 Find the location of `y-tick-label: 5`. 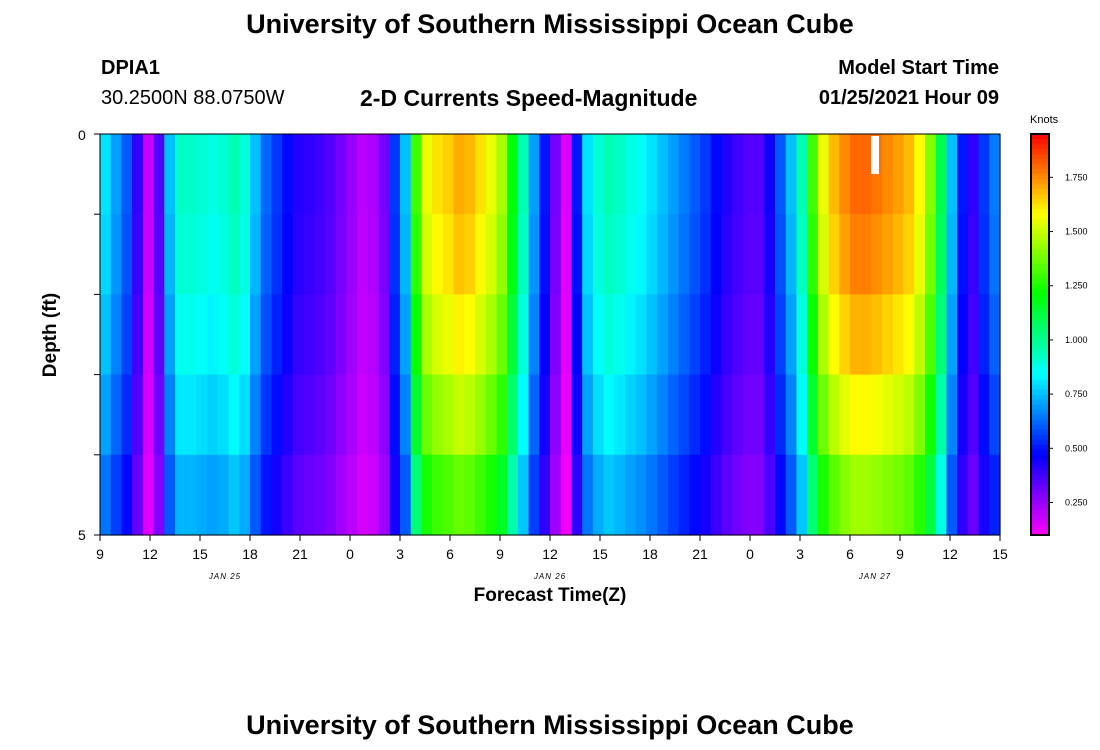

y-tick-label: 5 is located at coordinates (82, 535).